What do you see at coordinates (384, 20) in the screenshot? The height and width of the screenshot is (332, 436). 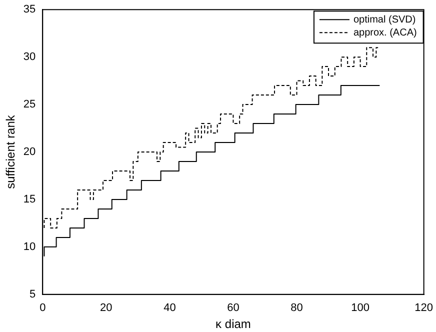 I see `legend-label: optimal (SVD)` at bounding box center [384, 20].